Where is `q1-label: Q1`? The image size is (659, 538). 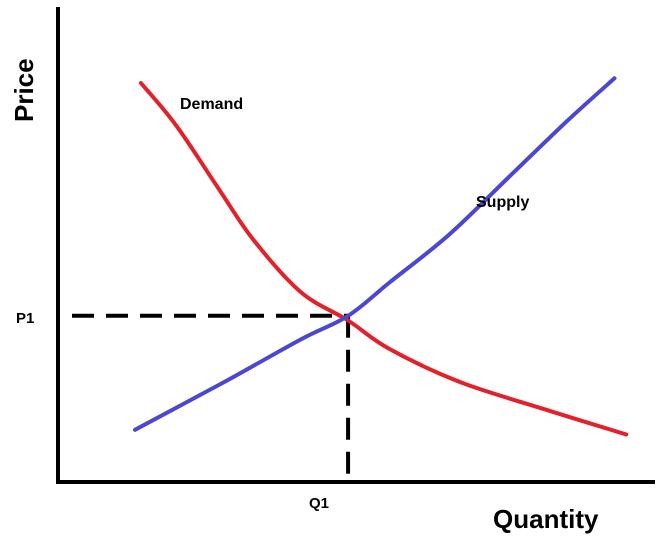
q1-label: Q1 is located at coordinates (319, 503).